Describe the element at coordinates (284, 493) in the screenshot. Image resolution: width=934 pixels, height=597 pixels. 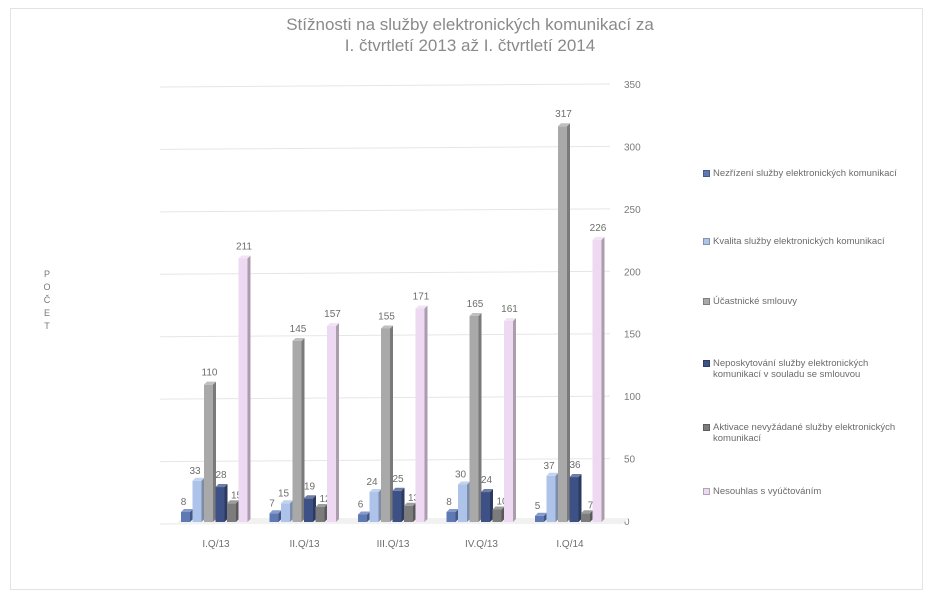
I see `data-label: 15` at that location.